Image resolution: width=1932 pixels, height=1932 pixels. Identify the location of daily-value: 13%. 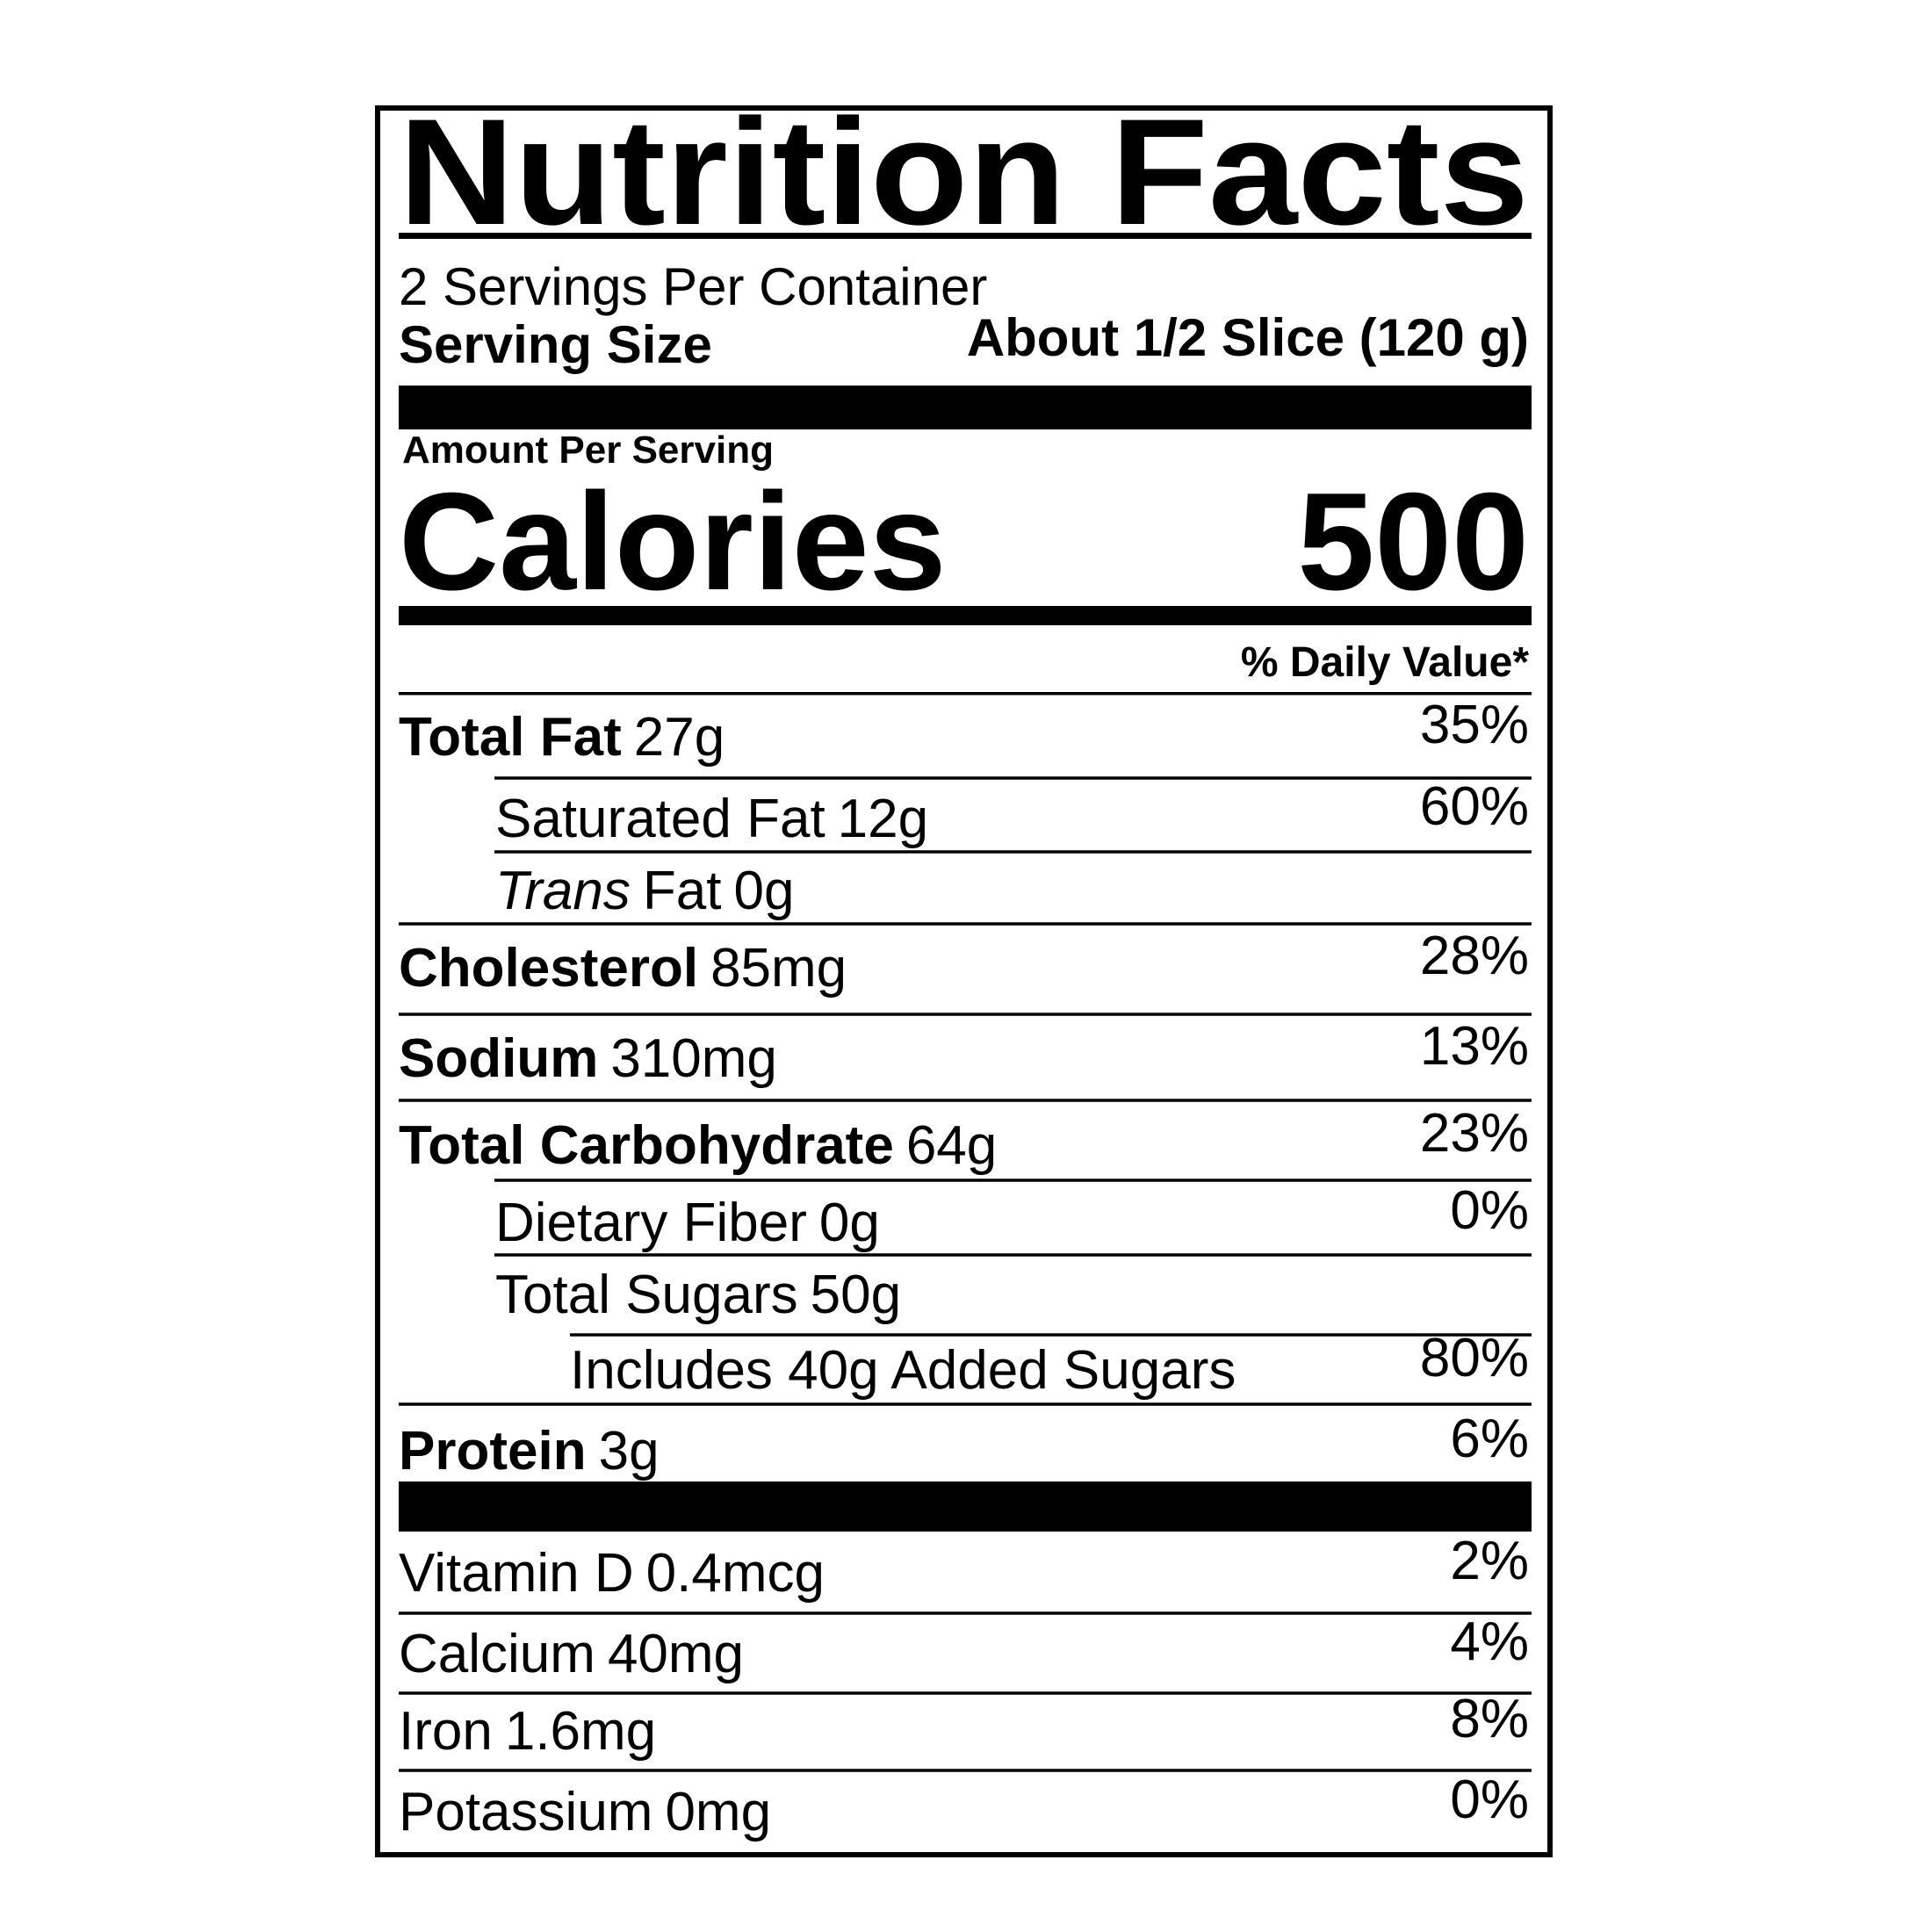
(1475, 1046).